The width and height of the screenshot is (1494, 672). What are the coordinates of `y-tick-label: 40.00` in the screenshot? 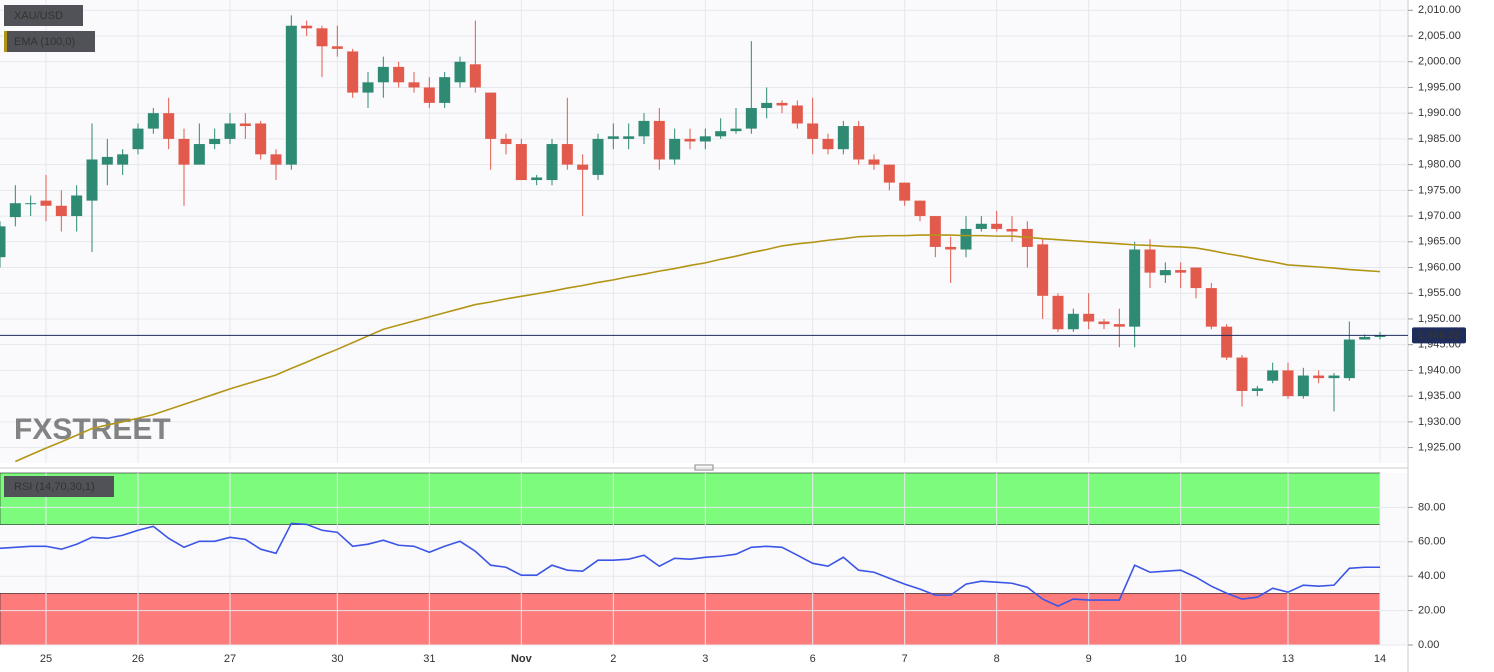 It's located at (1432, 576).